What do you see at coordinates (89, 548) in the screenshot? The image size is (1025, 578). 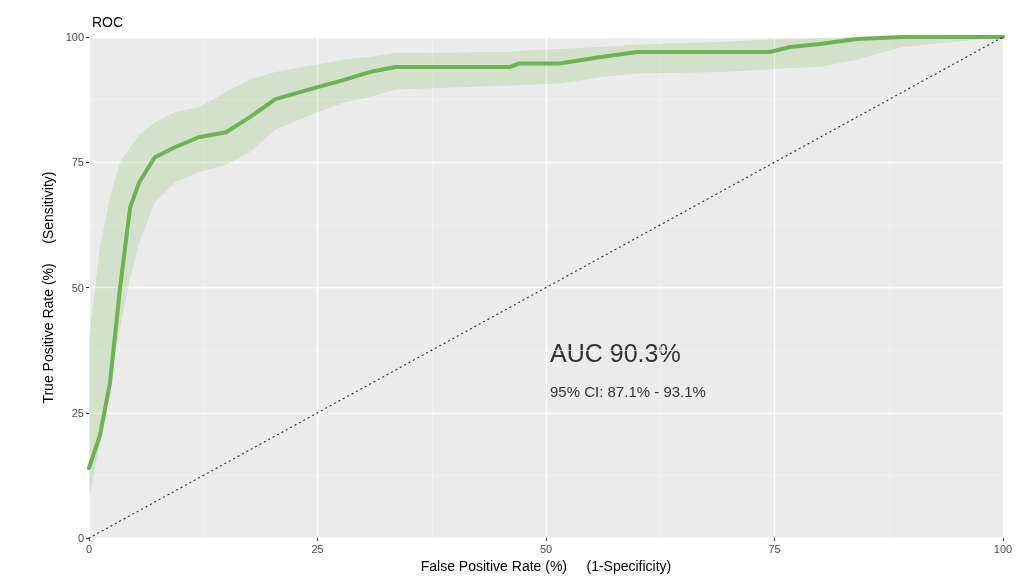 I see `x-tick-label: 0` at bounding box center [89, 548].